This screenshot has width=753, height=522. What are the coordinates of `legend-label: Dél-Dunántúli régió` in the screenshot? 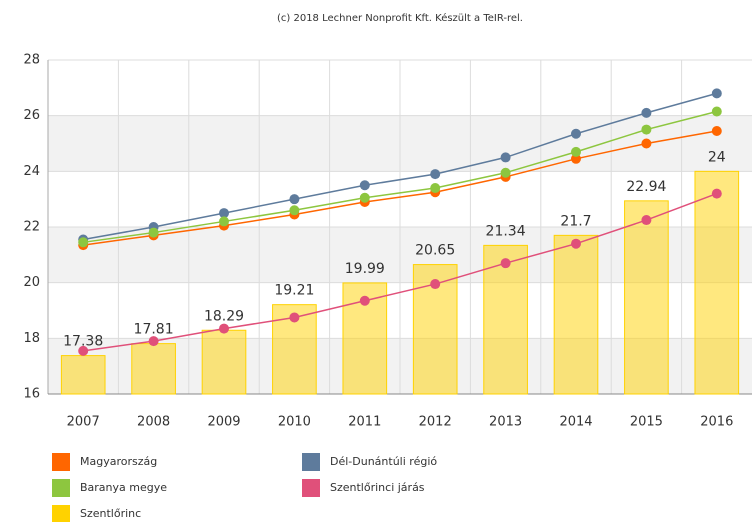 It's located at (383, 461).